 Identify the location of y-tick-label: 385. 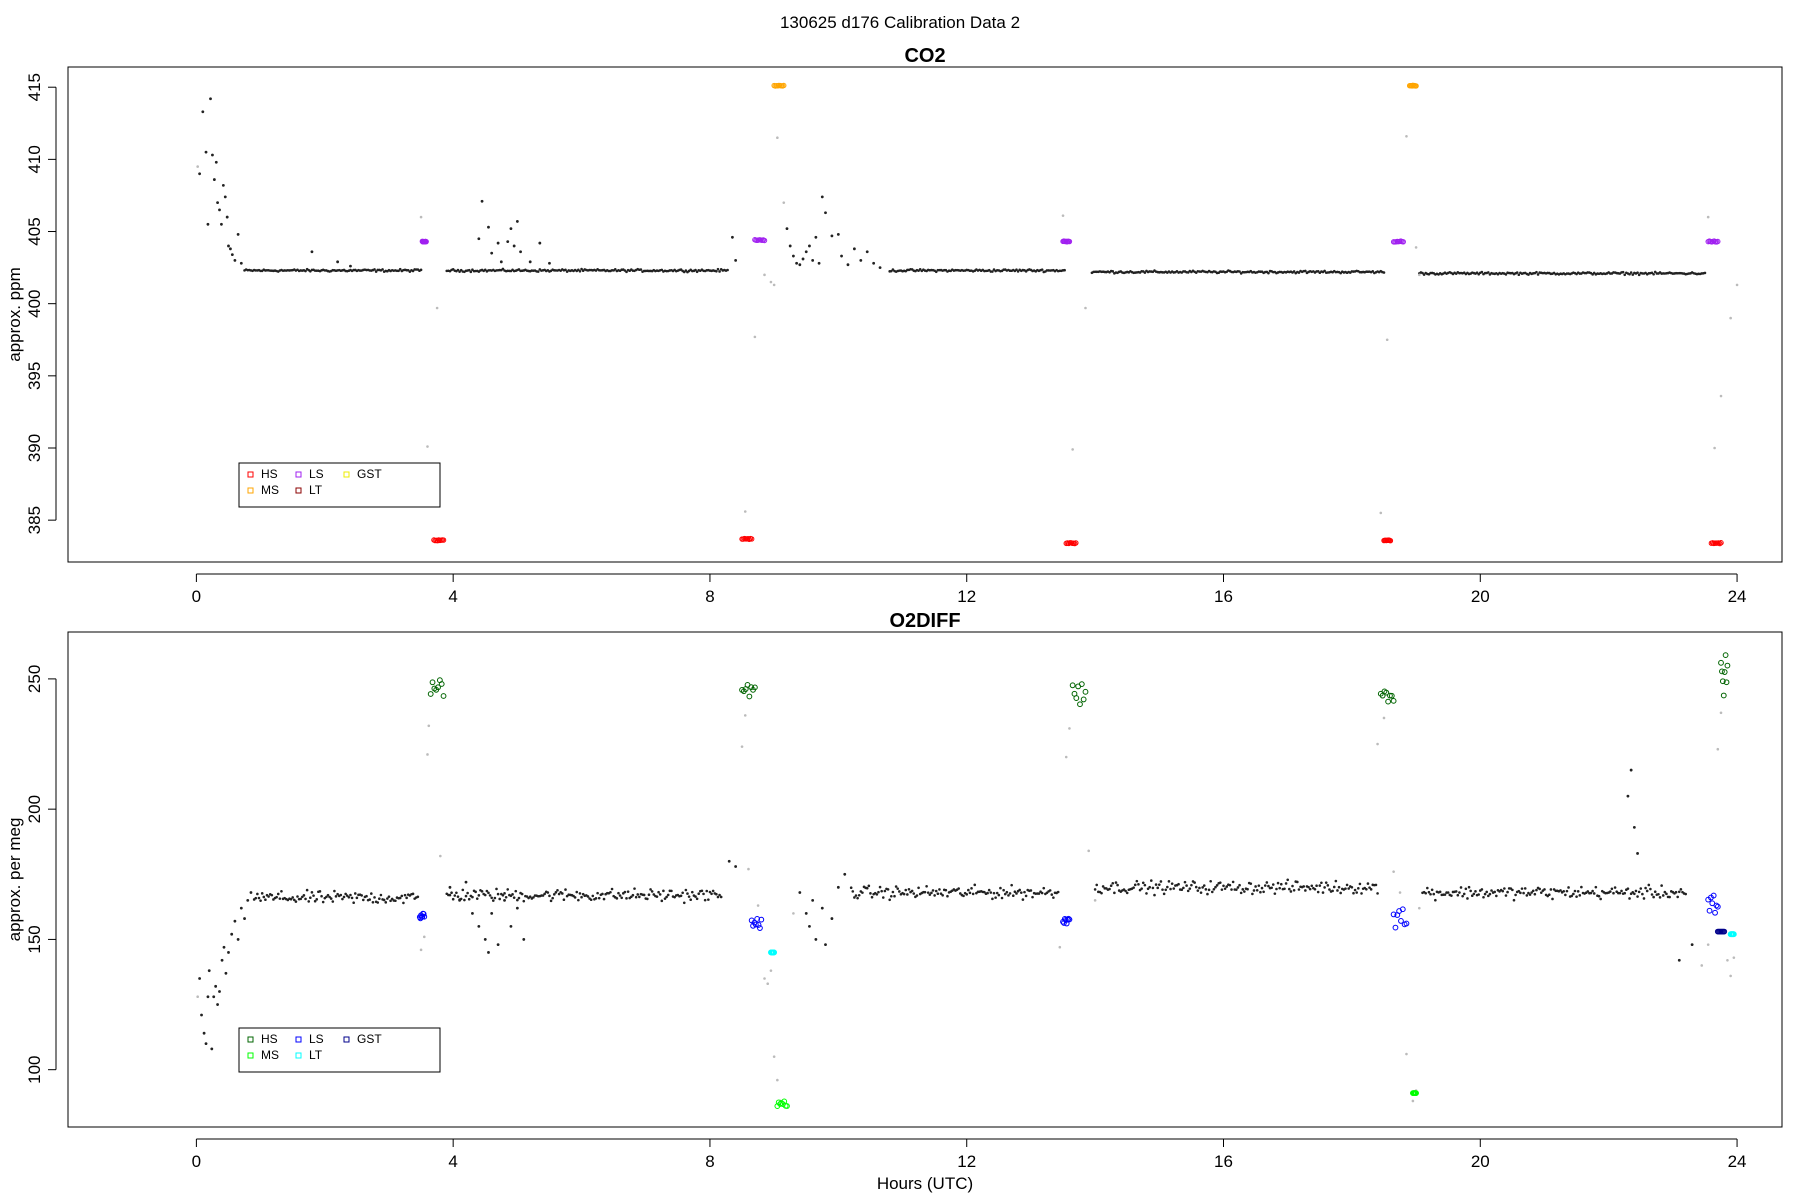
(34, 520).